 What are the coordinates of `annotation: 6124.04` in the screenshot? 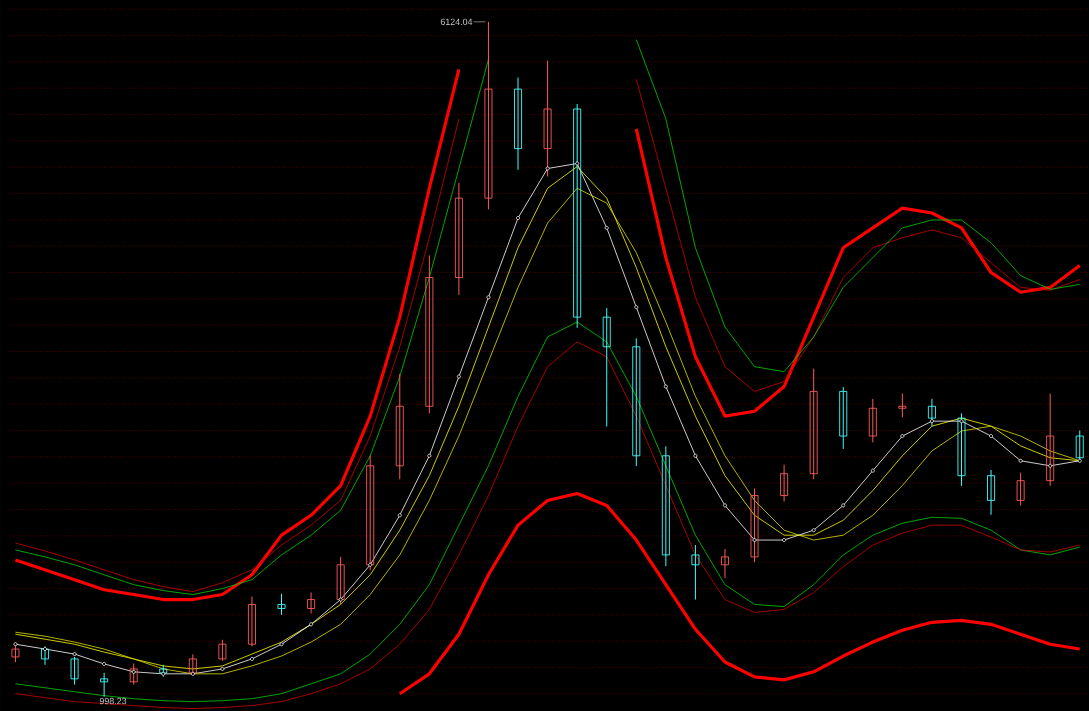 It's located at (456, 21).